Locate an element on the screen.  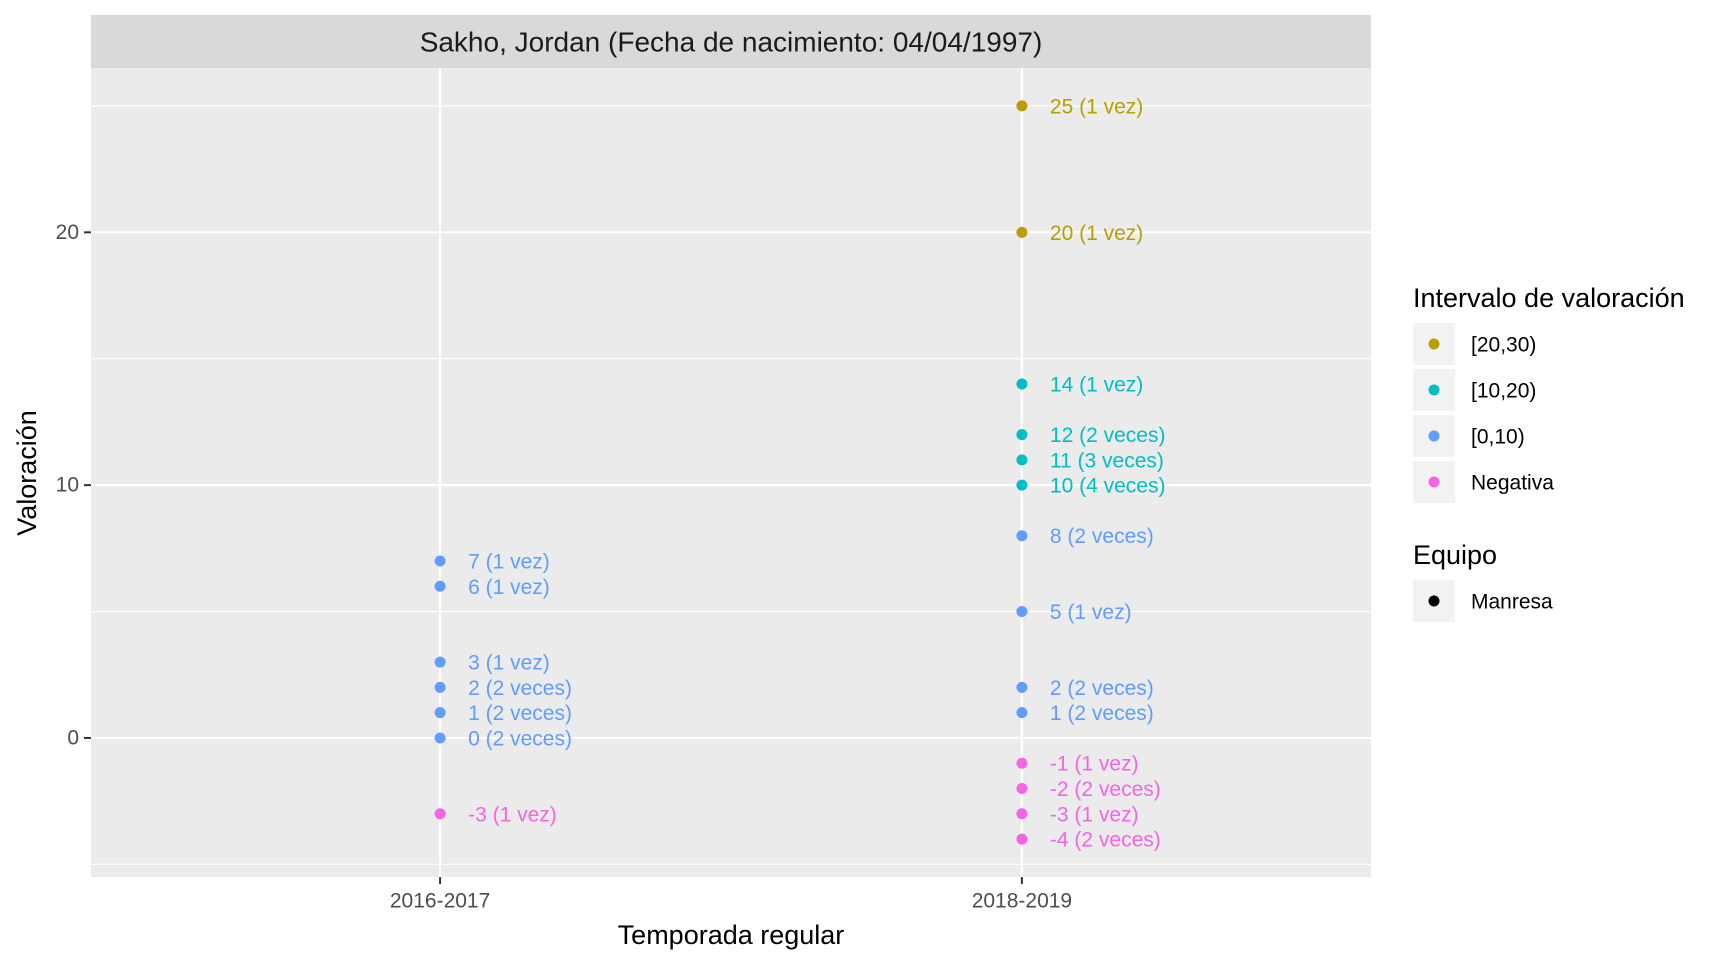
x-axis: 2016-2017 2018-2019 is located at coordinates (731, 895).